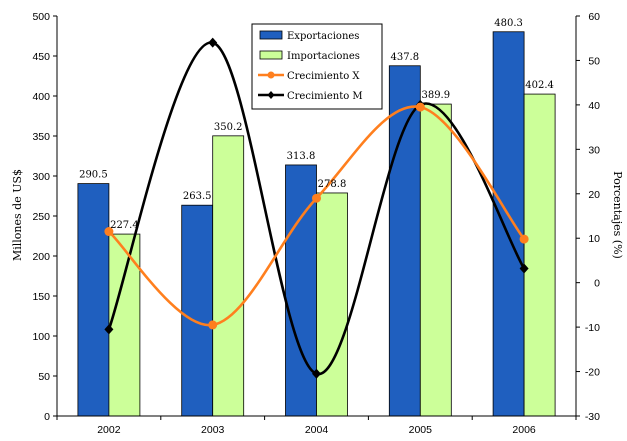  What do you see at coordinates (594, 150) in the screenshot?
I see `y2-tick-label-30: 30` at bounding box center [594, 150].